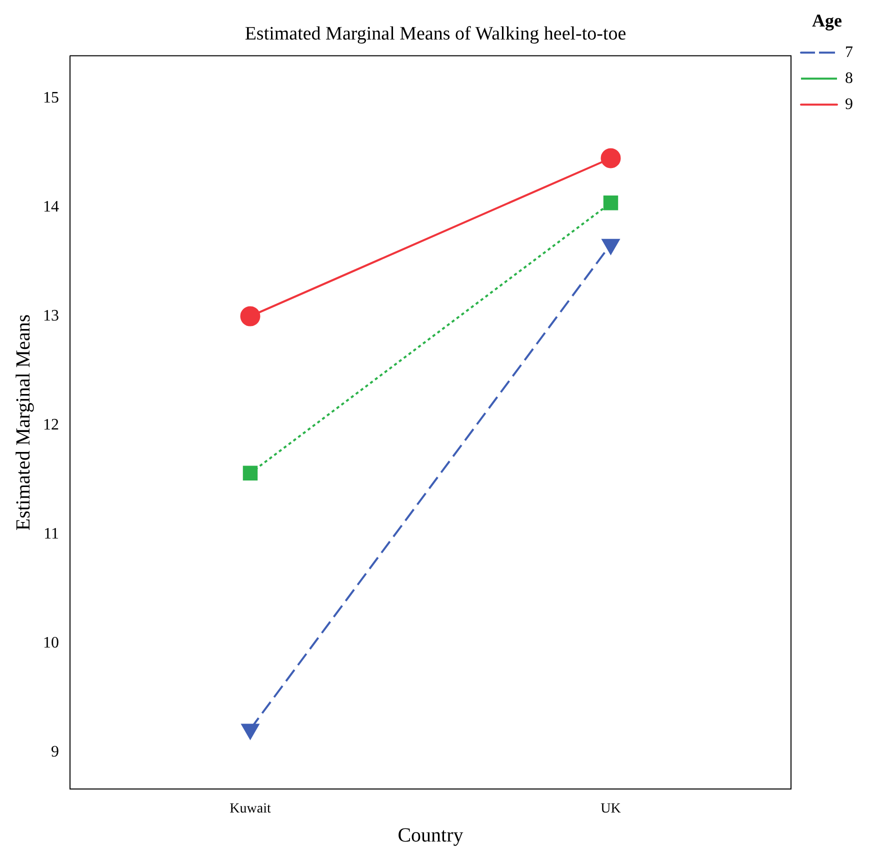 The width and height of the screenshot is (876, 860). I want to click on y-tick-label: 12, so click(51, 425).